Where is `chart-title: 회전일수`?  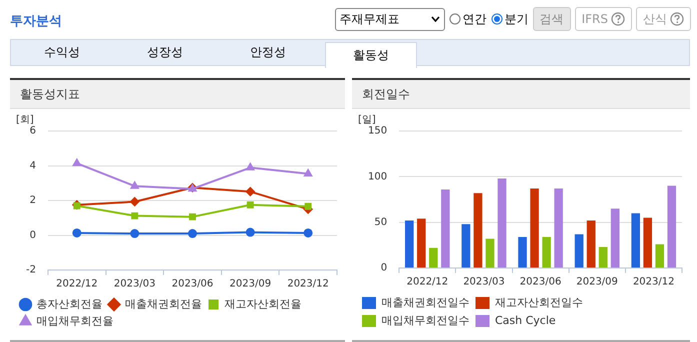 chart-title: 회전일수 is located at coordinates (521, 94).